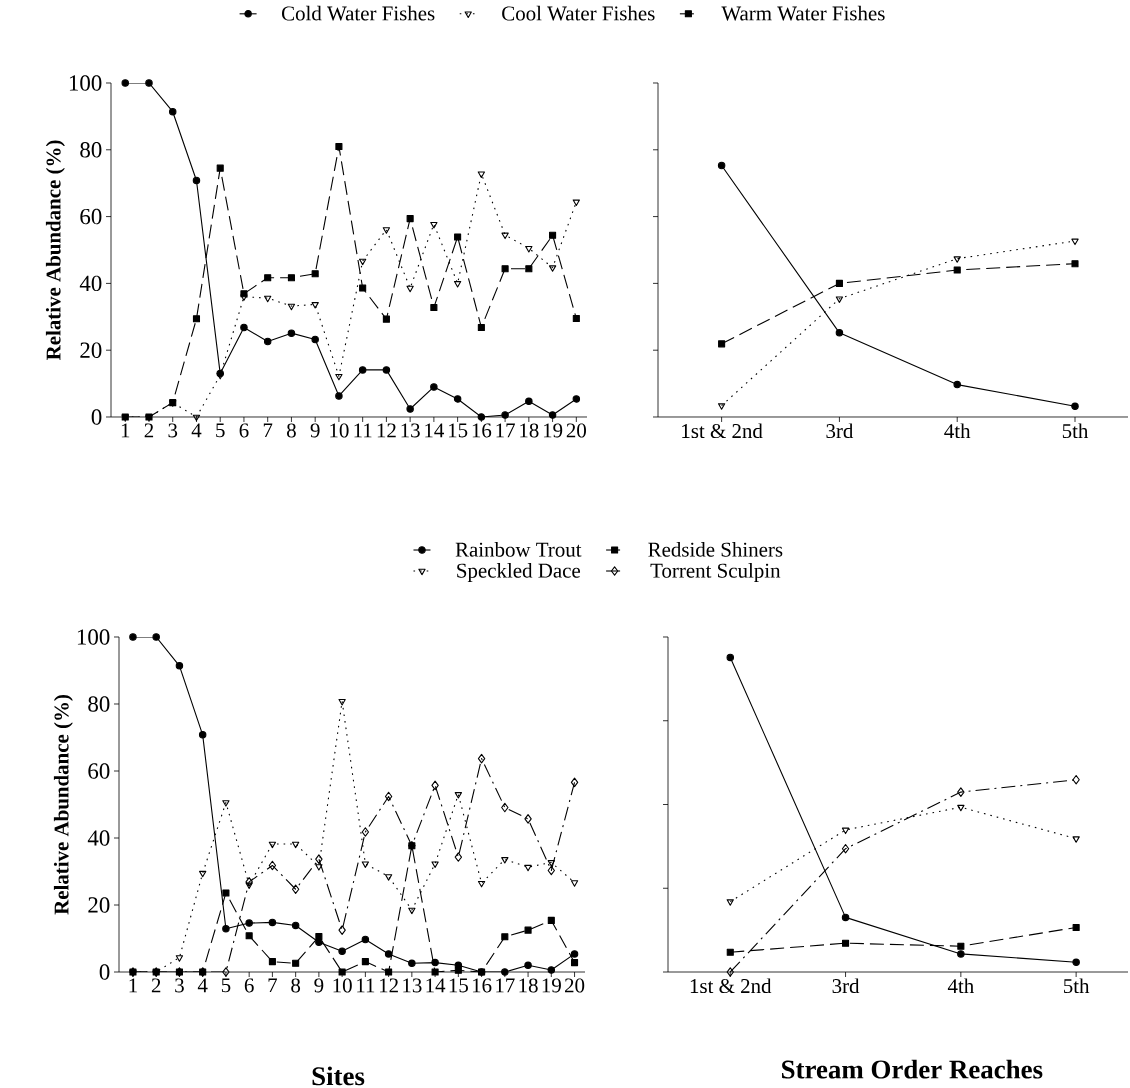 The height and width of the screenshot is (1088, 1130). Describe the element at coordinates (715, 572) in the screenshot. I see `legend-label: Torrent Sculpin` at that location.